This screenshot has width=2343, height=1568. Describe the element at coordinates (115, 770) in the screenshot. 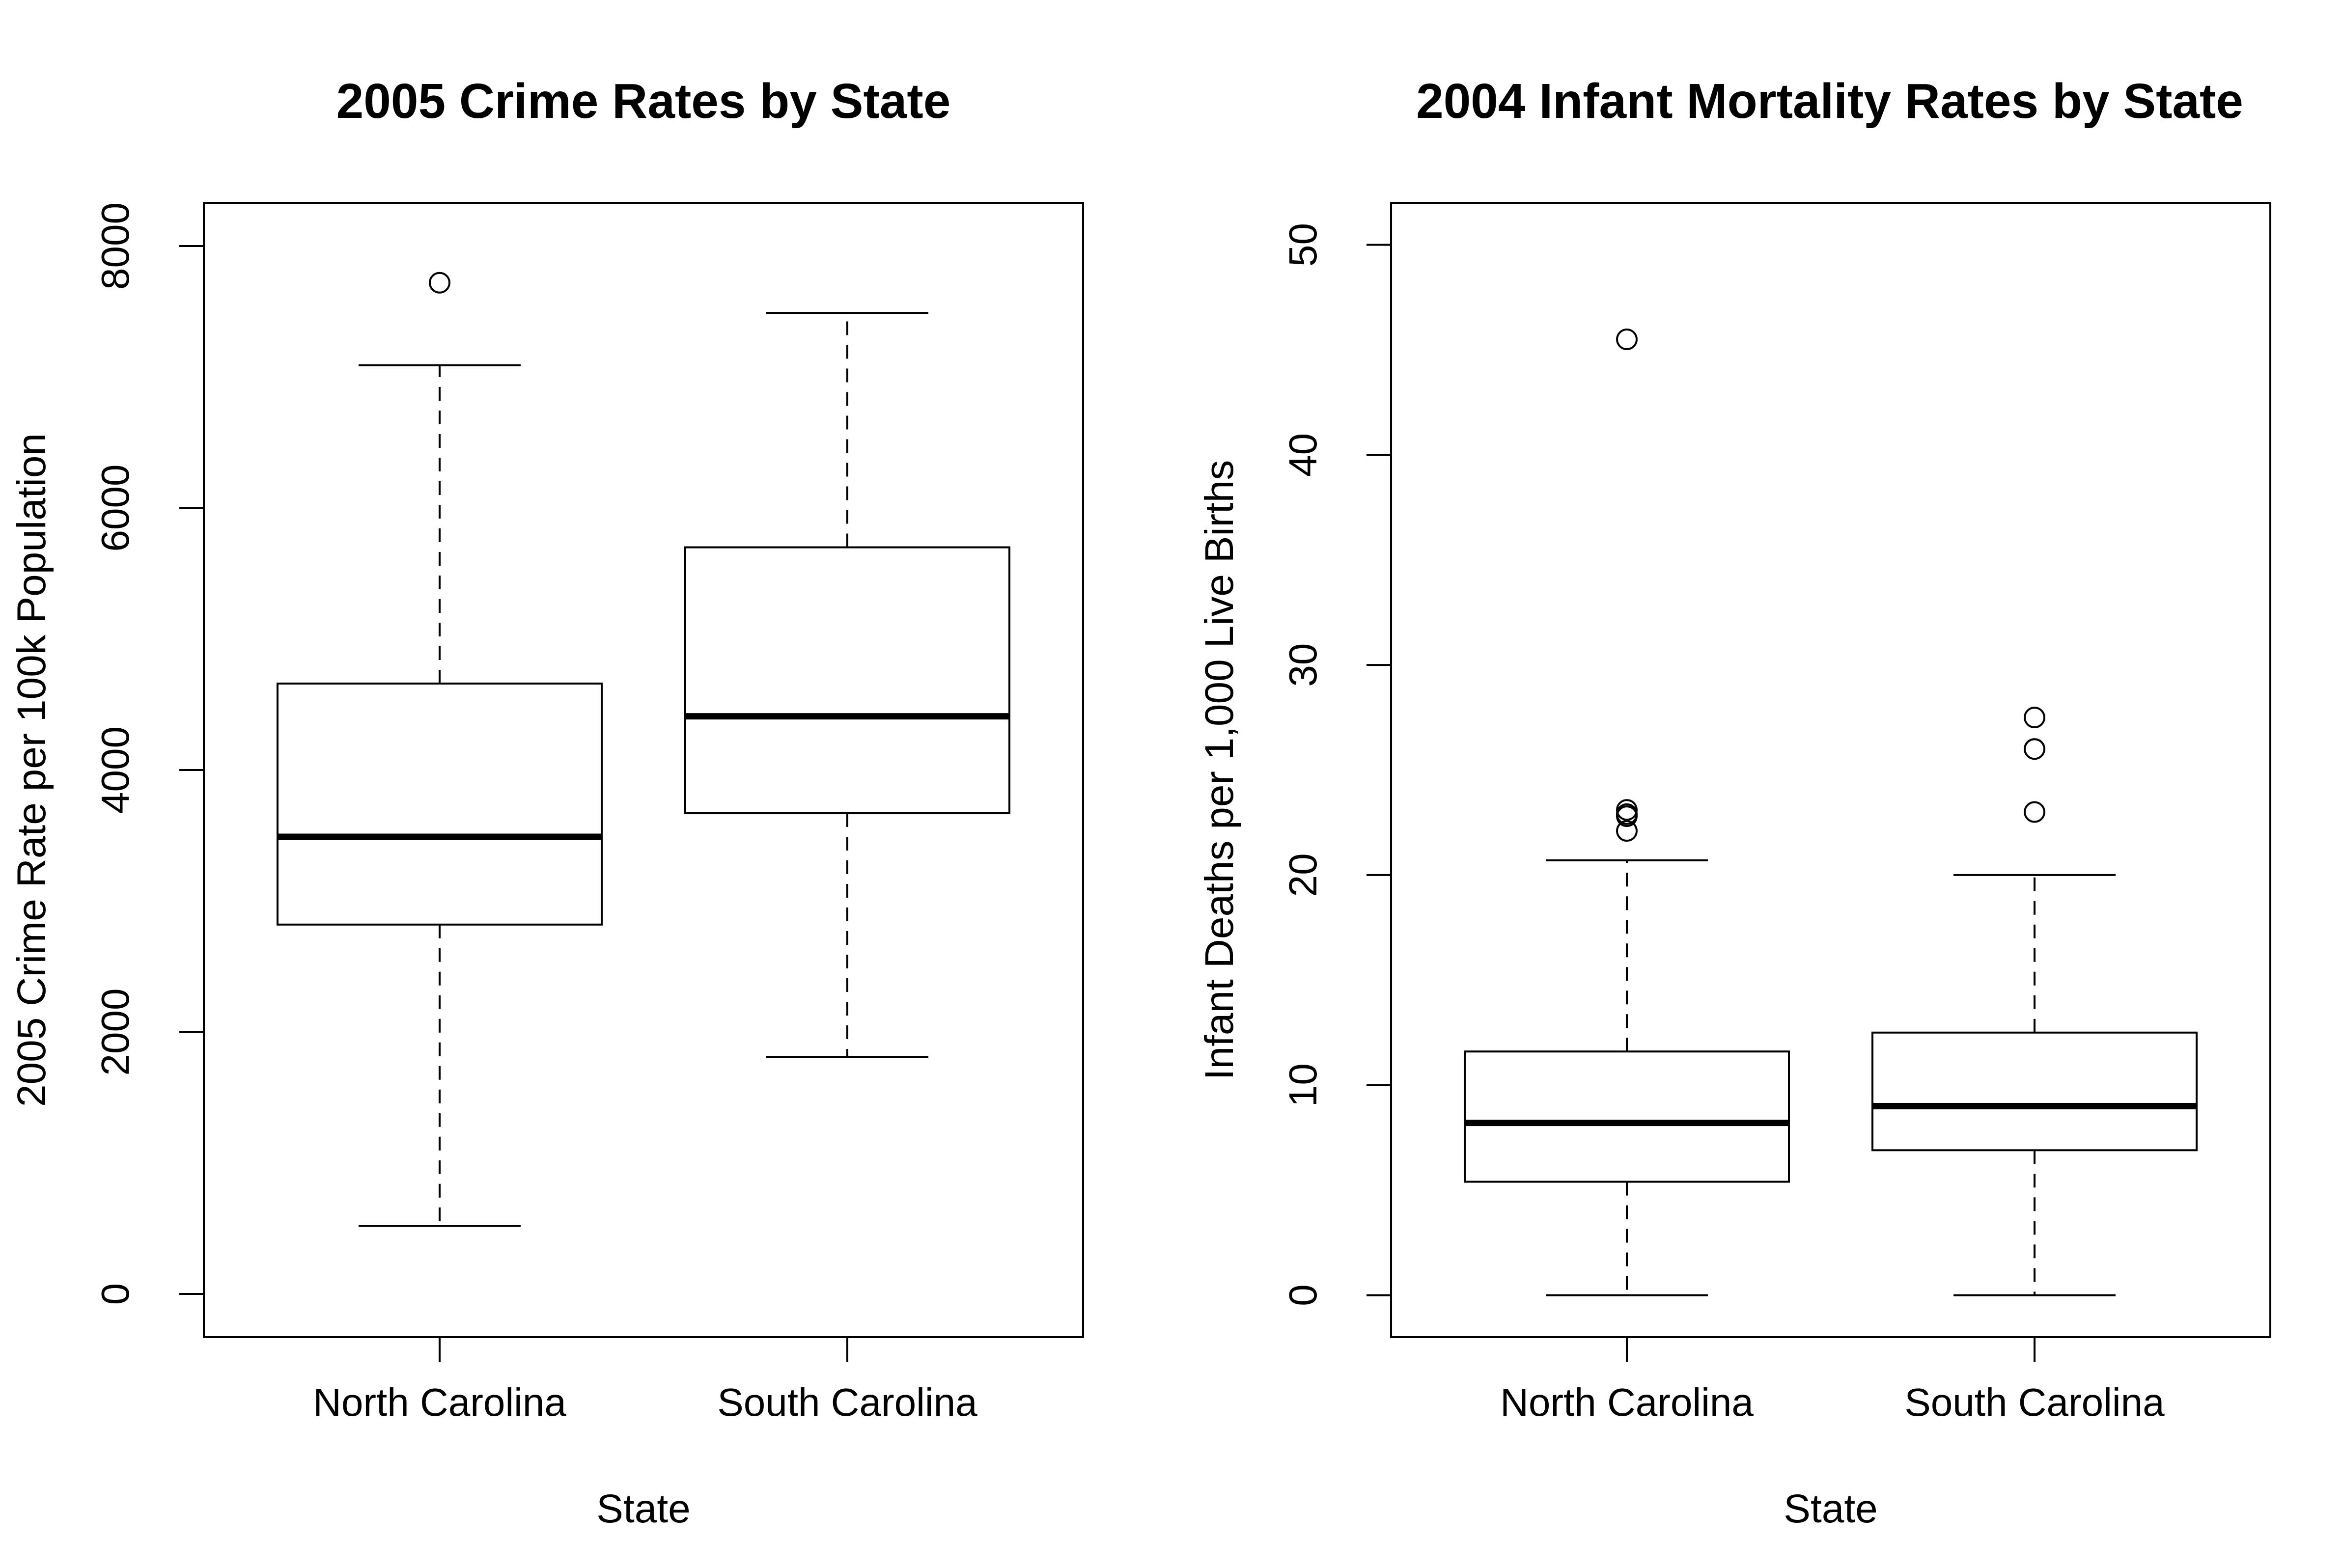

I see `y-tick-label: 4000` at that location.